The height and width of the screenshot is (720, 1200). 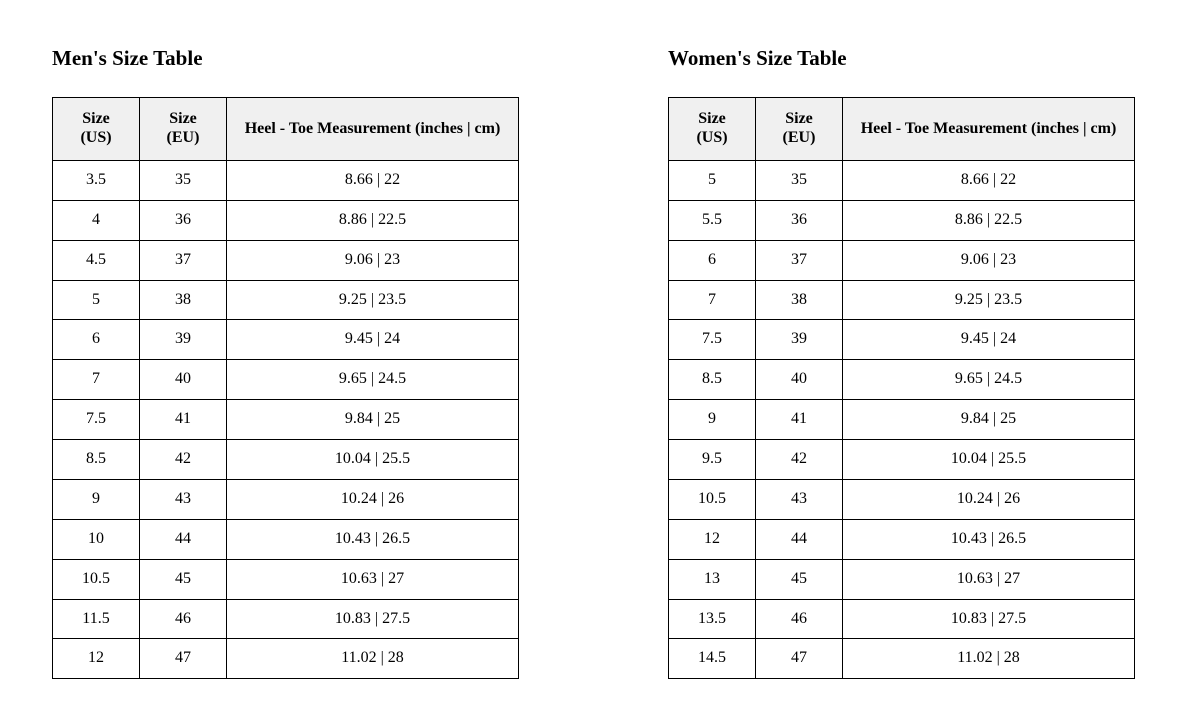 What do you see at coordinates (712, 220) in the screenshot?
I see `table-cell: 5.5` at bounding box center [712, 220].